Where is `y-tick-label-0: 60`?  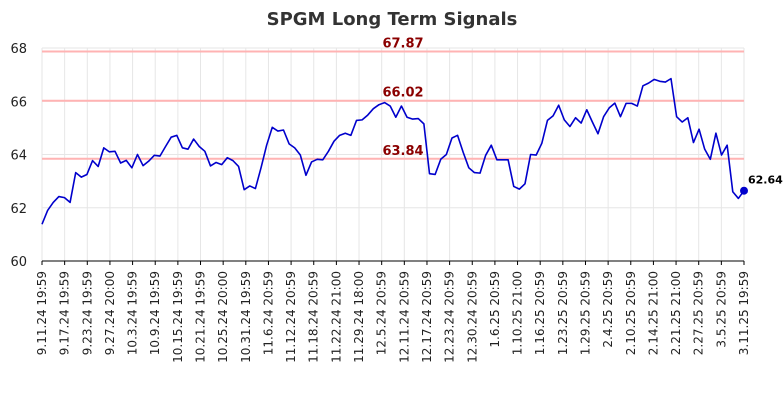
y-tick-label-0: 60 is located at coordinates (18, 262).